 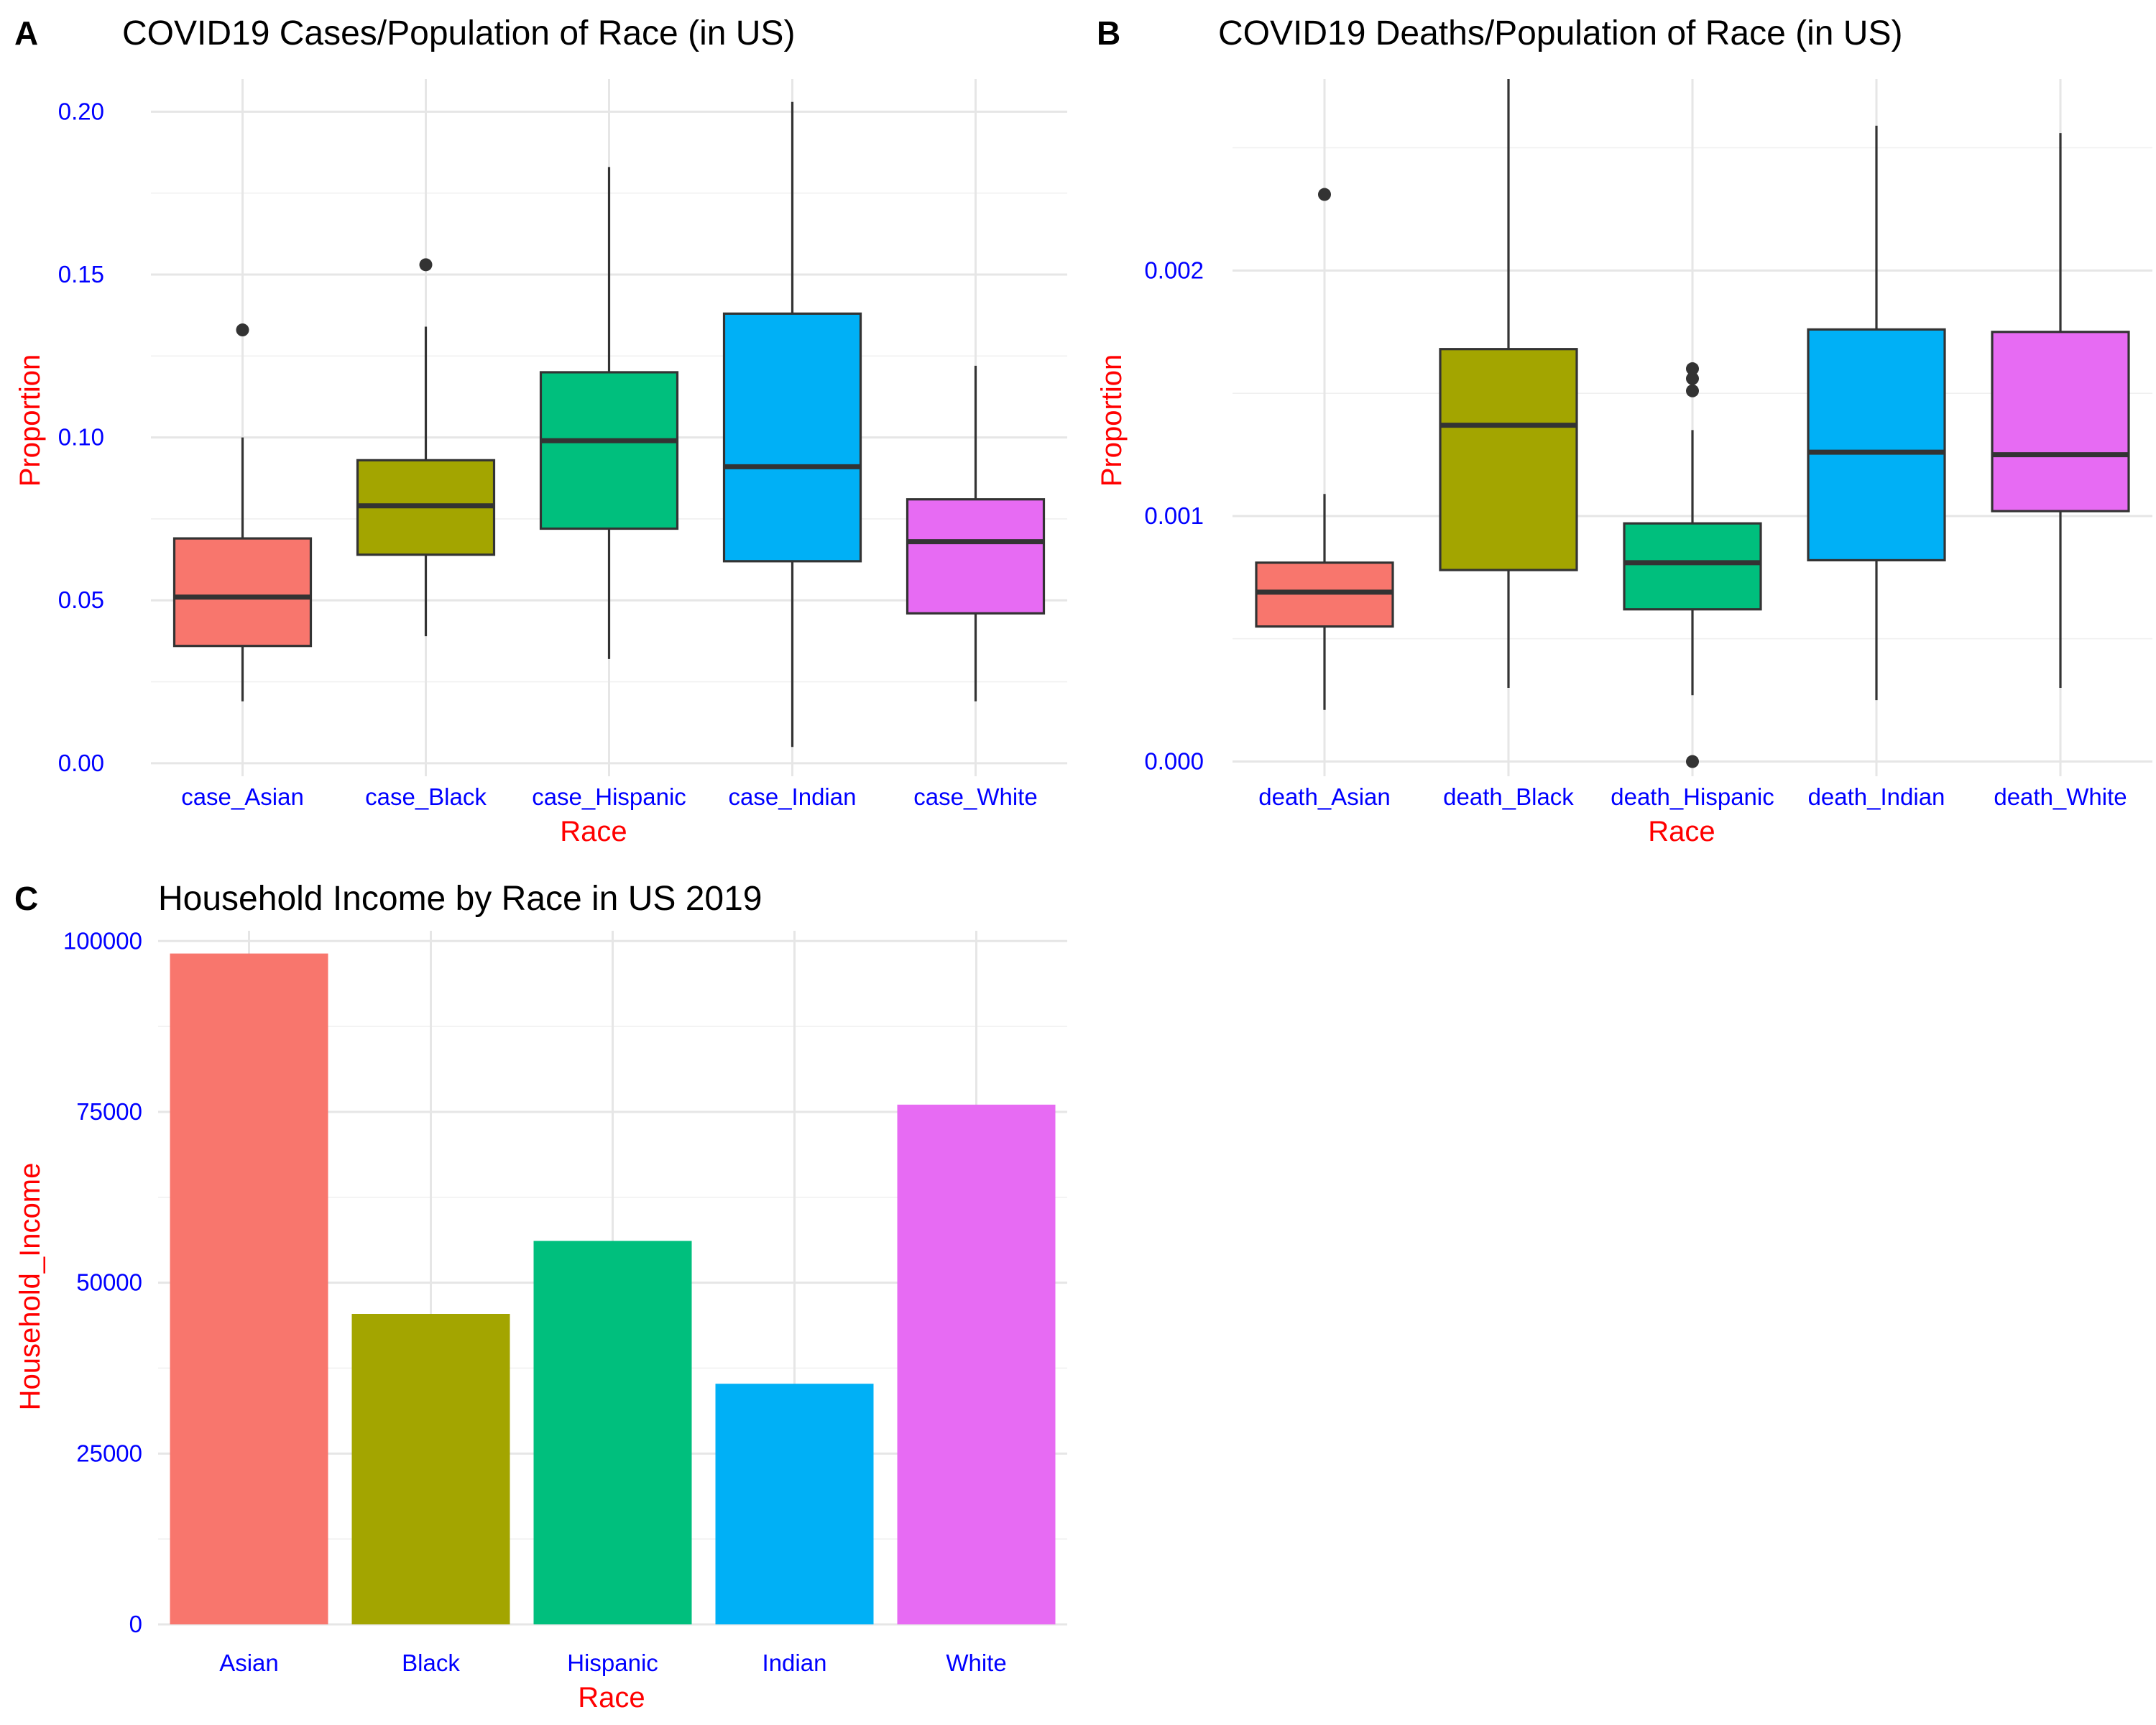 What do you see at coordinates (103, 940) in the screenshot?
I see `y-tick-label: 100000` at bounding box center [103, 940].